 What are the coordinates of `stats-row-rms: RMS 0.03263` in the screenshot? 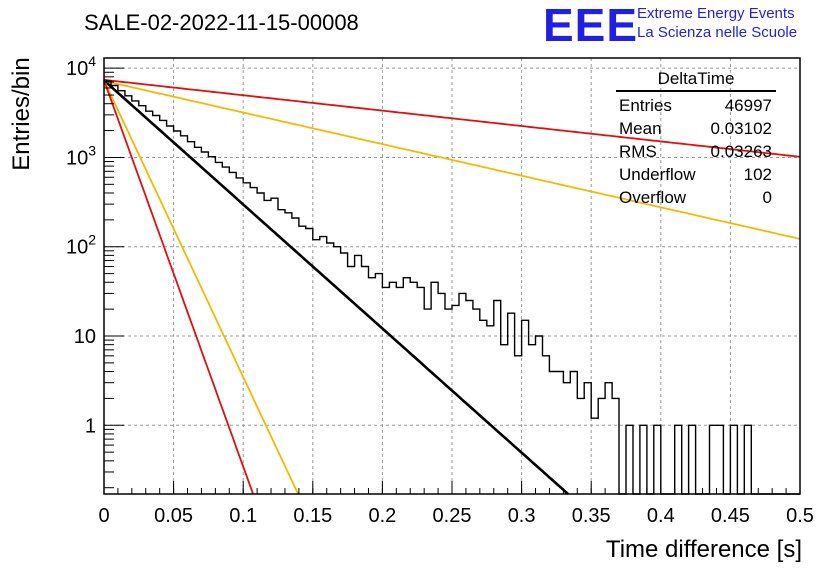 It's located at (696, 151).